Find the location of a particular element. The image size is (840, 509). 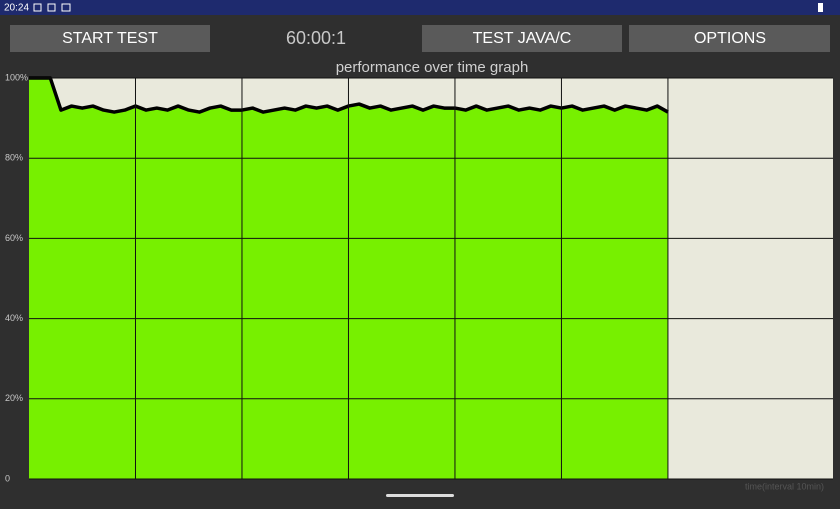

y-tick-label: 0 is located at coordinates (7, 478).